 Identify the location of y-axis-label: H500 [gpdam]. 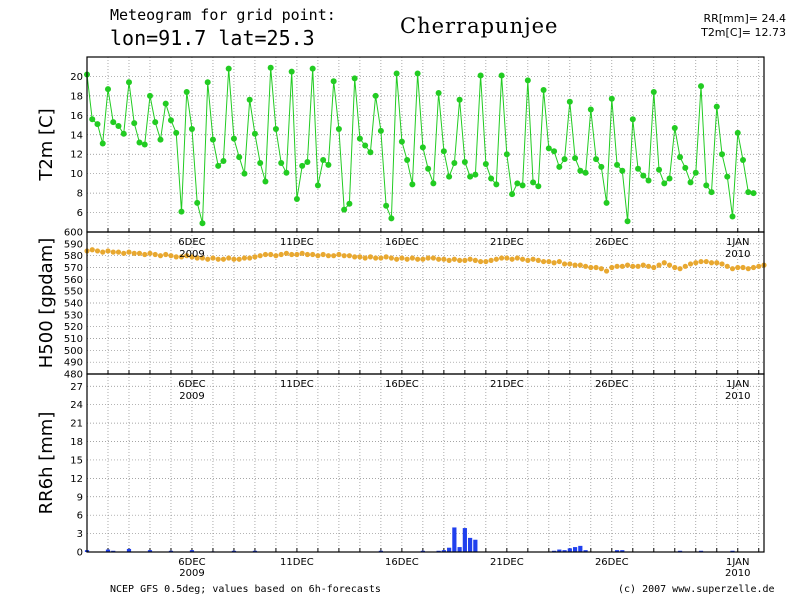
(46, 303).